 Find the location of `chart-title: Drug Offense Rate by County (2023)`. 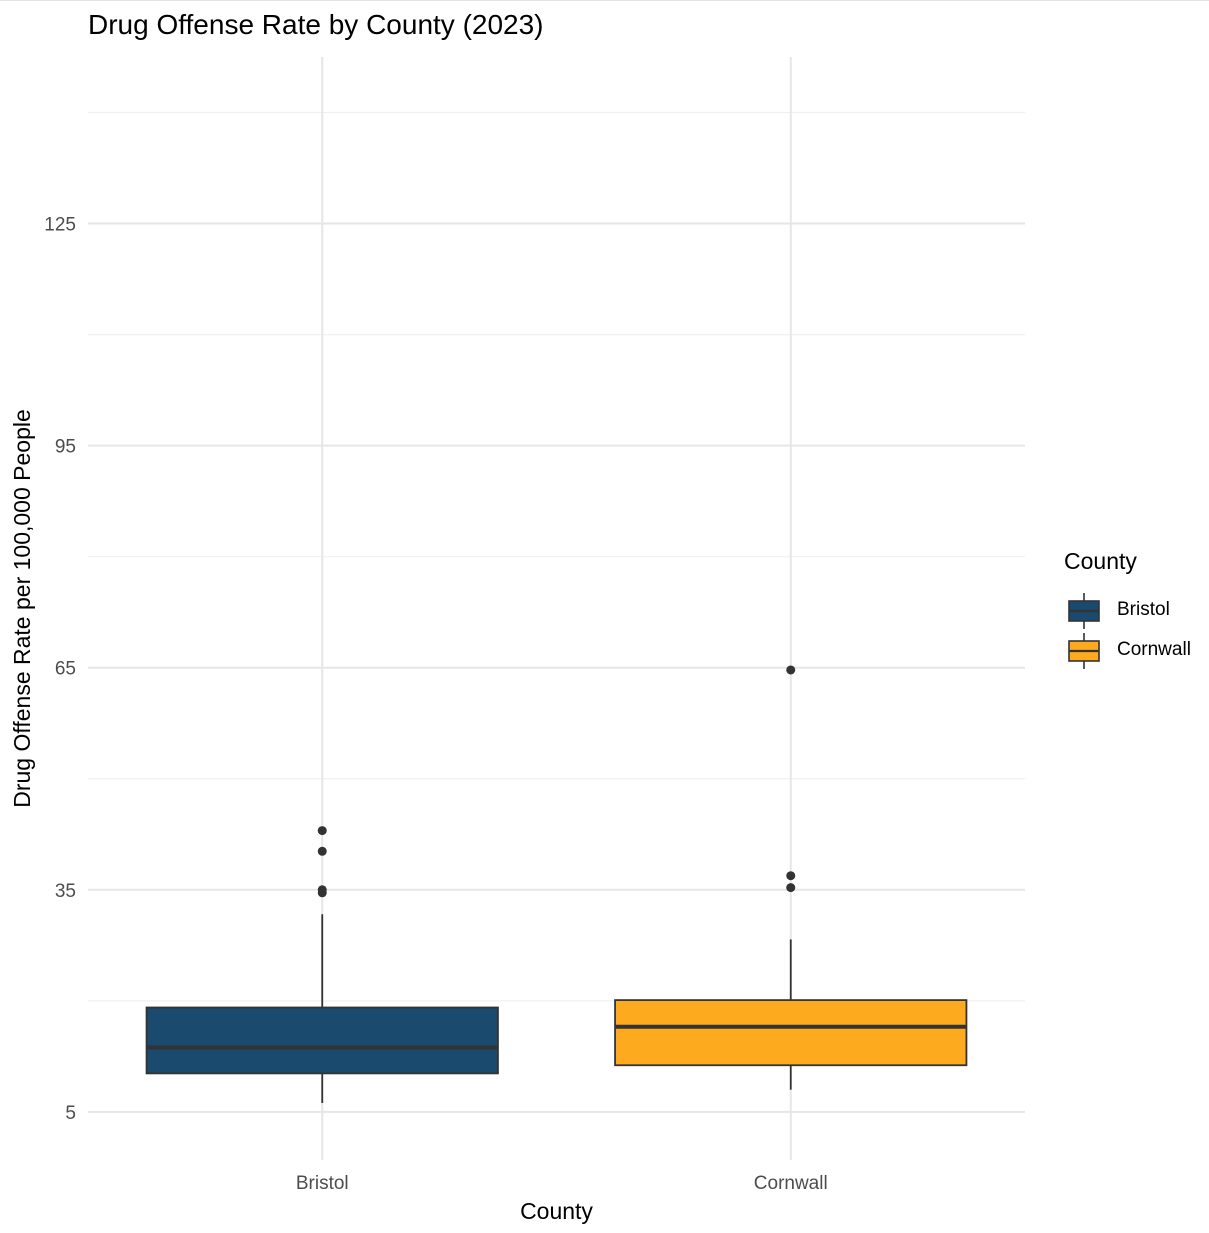

chart-title: Drug Offense Rate by County (2023) is located at coordinates (316, 24).